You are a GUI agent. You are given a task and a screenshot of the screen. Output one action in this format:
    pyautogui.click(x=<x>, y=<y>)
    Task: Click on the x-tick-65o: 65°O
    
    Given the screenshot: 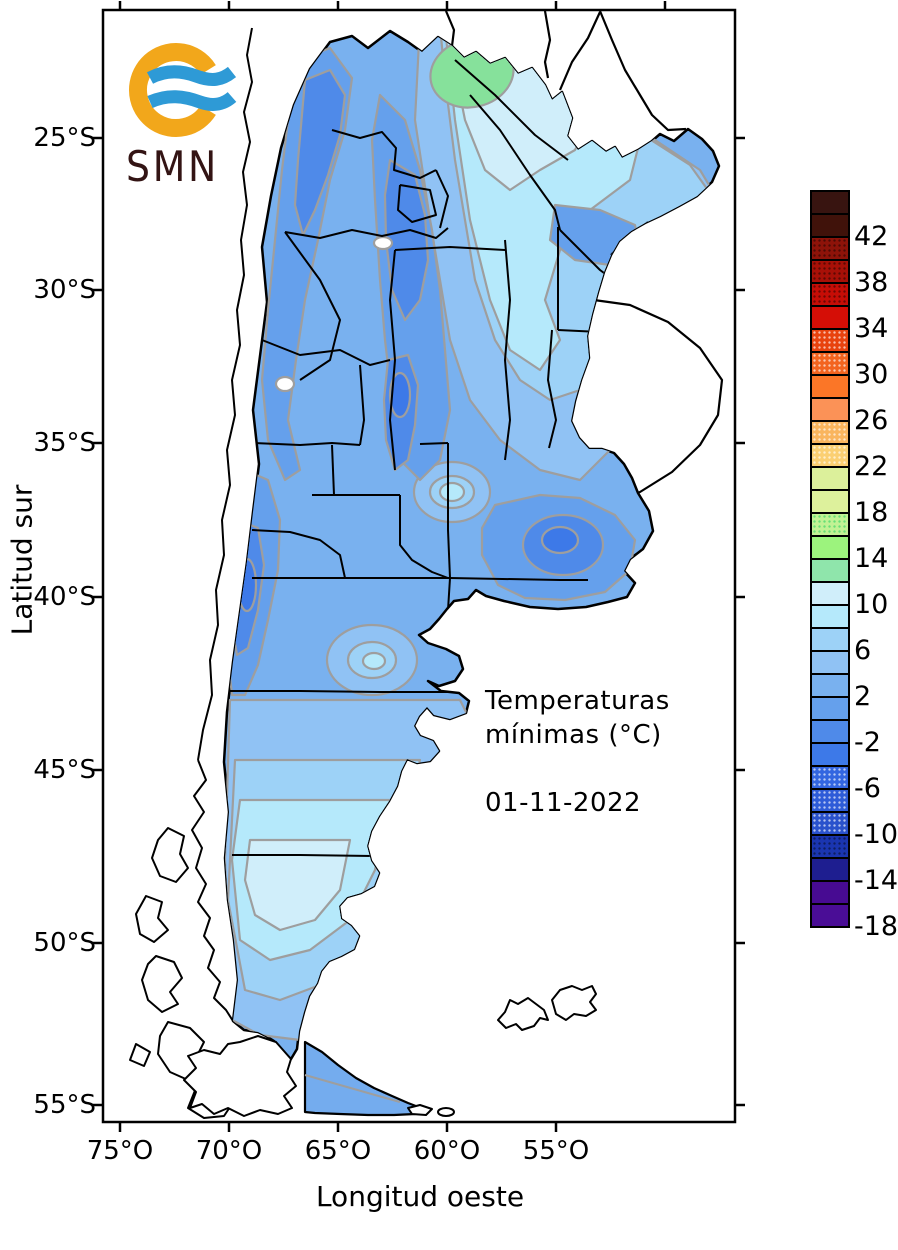 What is the action you would take?
    pyautogui.click(x=338, y=1151)
    